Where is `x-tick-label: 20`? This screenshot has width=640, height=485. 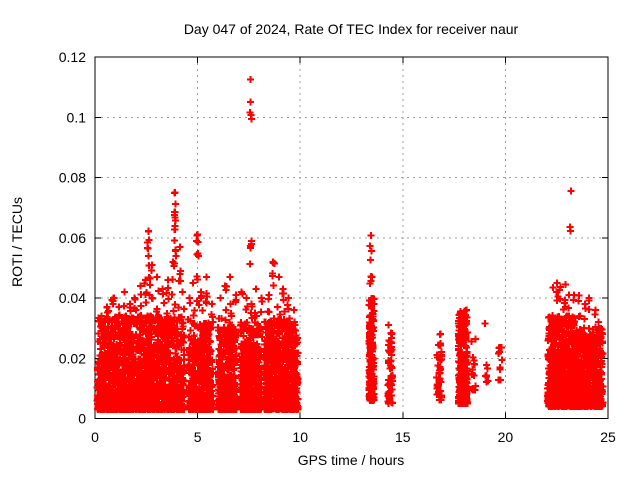
x-tick-label: 20 is located at coordinates (506, 437).